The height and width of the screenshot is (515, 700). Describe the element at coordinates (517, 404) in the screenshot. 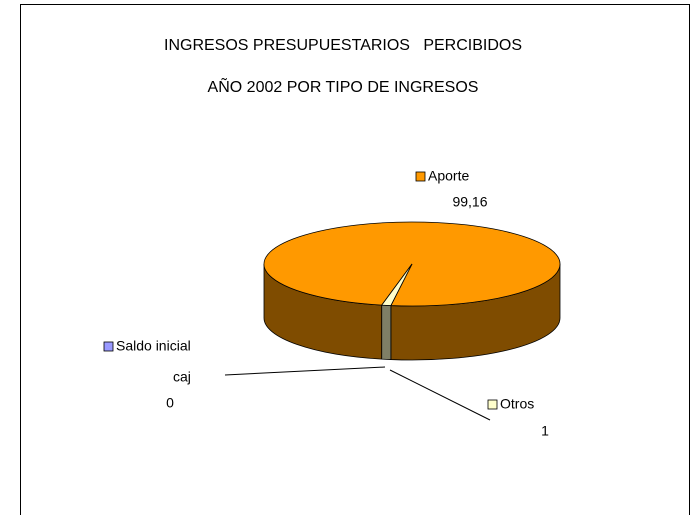

I see `data-label-category: Otros` at that location.